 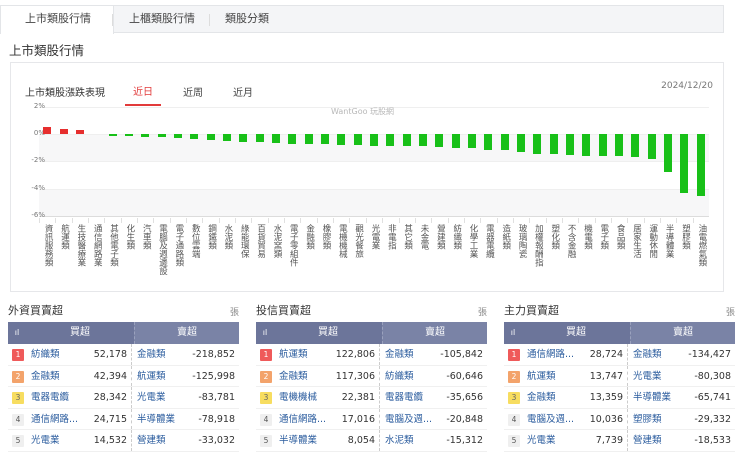 I want to click on buy-sector-link: 電器電纜, so click(x=50, y=397).